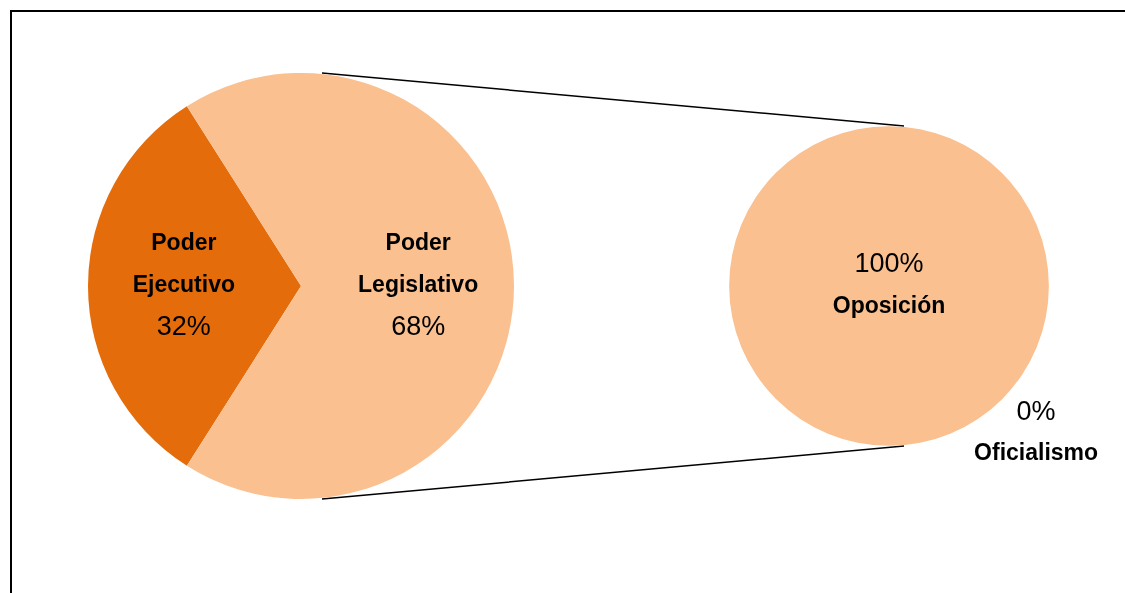  I want to click on slice-label: Poder Ejecutivo, so click(183, 263).